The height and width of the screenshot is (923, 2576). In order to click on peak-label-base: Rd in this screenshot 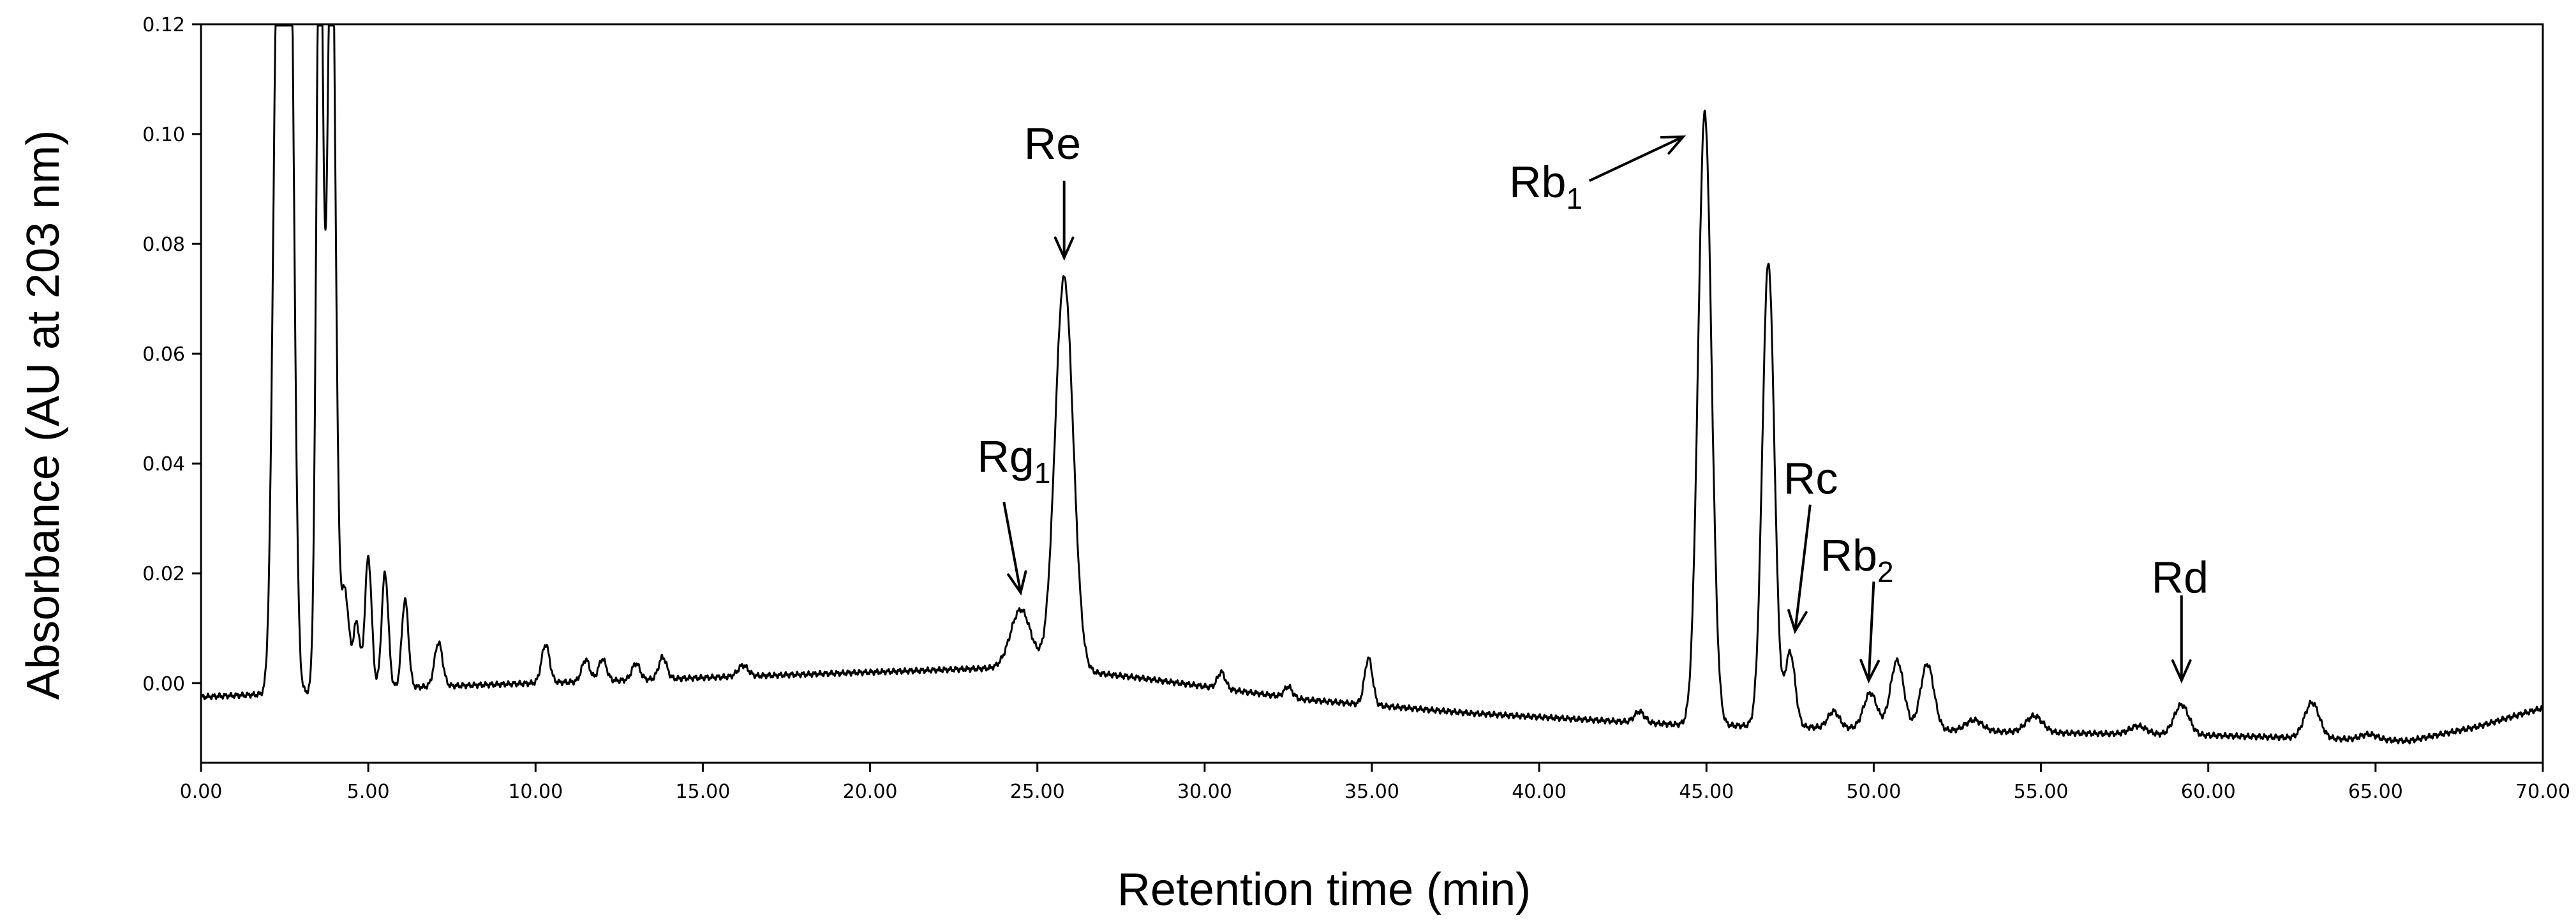, I will do `click(2180, 577)`.